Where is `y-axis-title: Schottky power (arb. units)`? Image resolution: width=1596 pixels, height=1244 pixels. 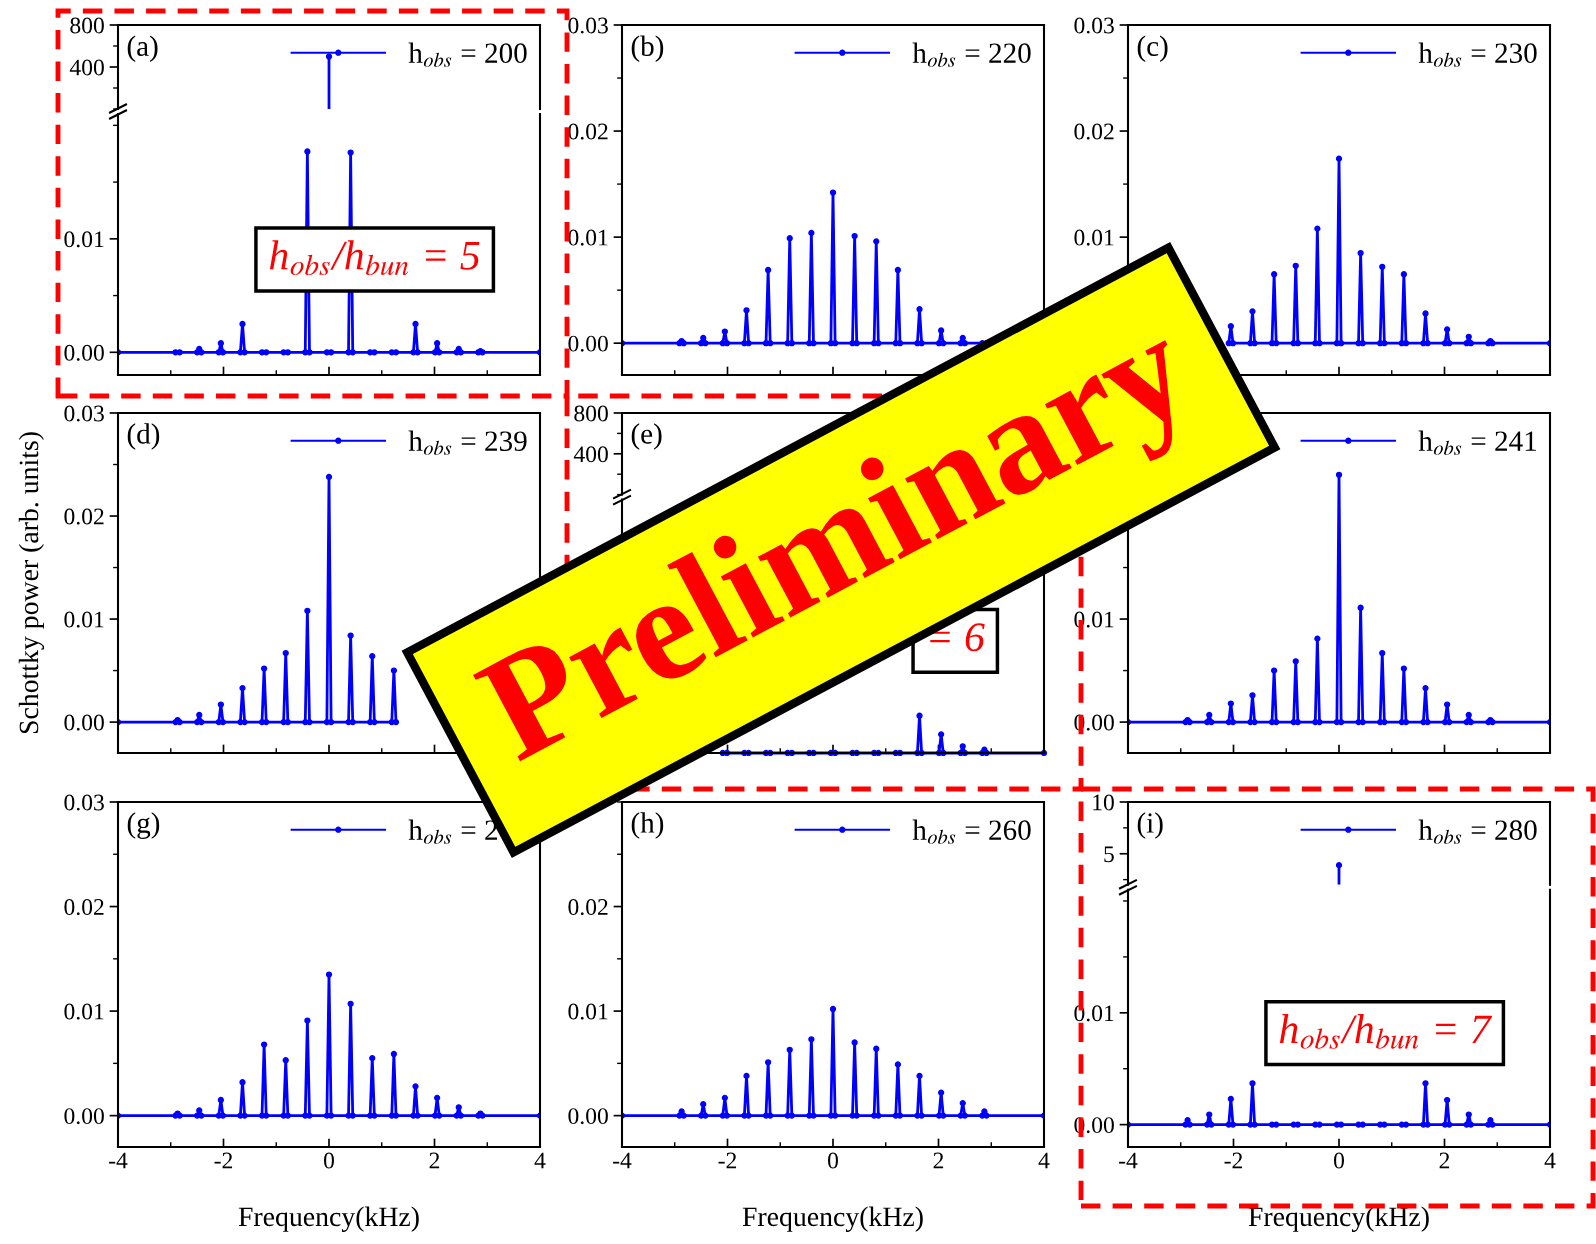 y-axis-title: Schottky power (arb. units) is located at coordinates (31, 583).